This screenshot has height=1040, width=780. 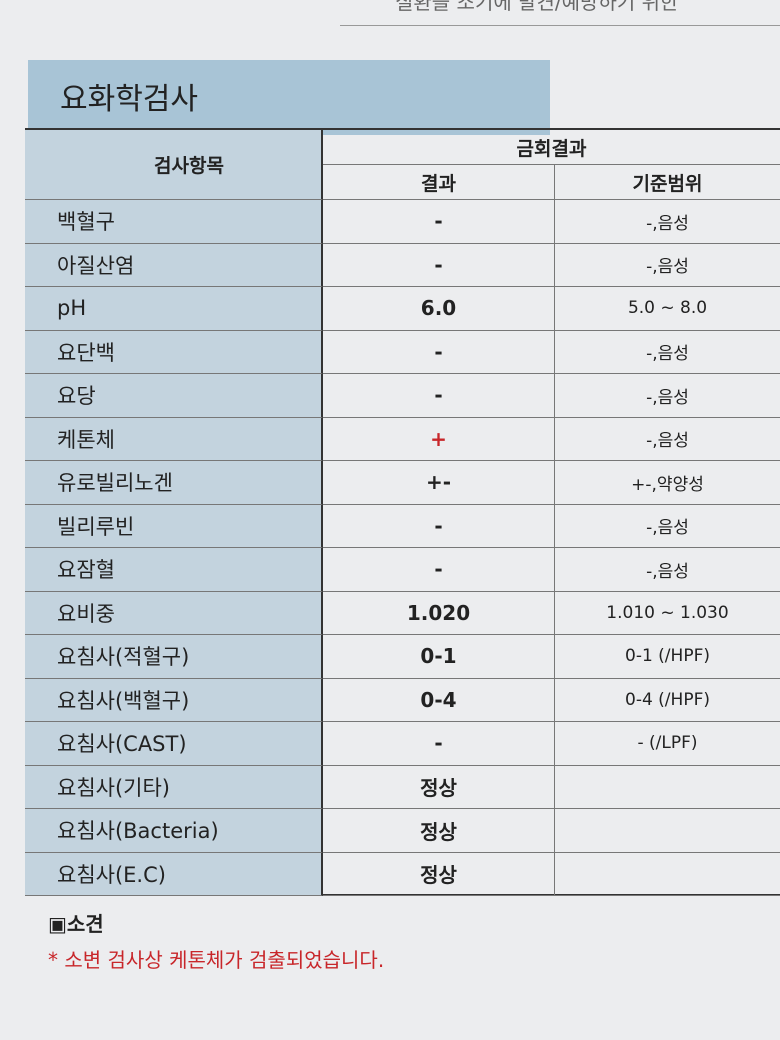 What do you see at coordinates (216, 960) in the screenshot?
I see `findings-note: * 소변 검사상 케톤체가 검출되었습니다.` at bounding box center [216, 960].